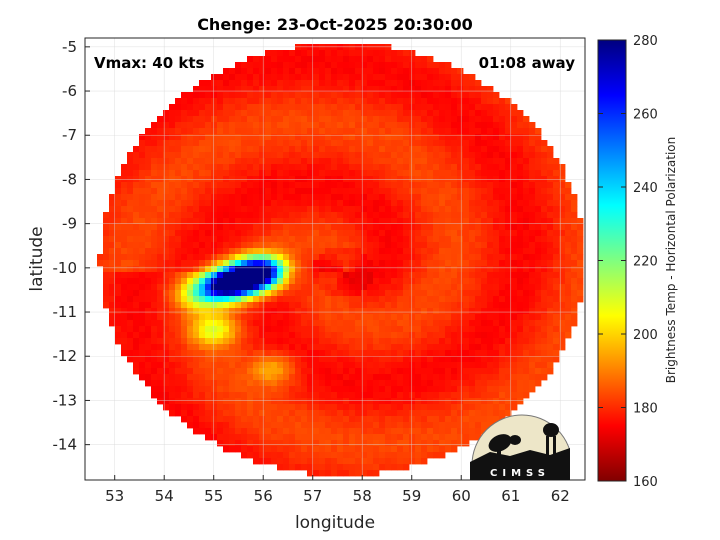 The height and width of the screenshot is (540, 720). Describe the element at coordinates (645, 115) in the screenshot. I see `colorbar-tick-label: 260` at that location.